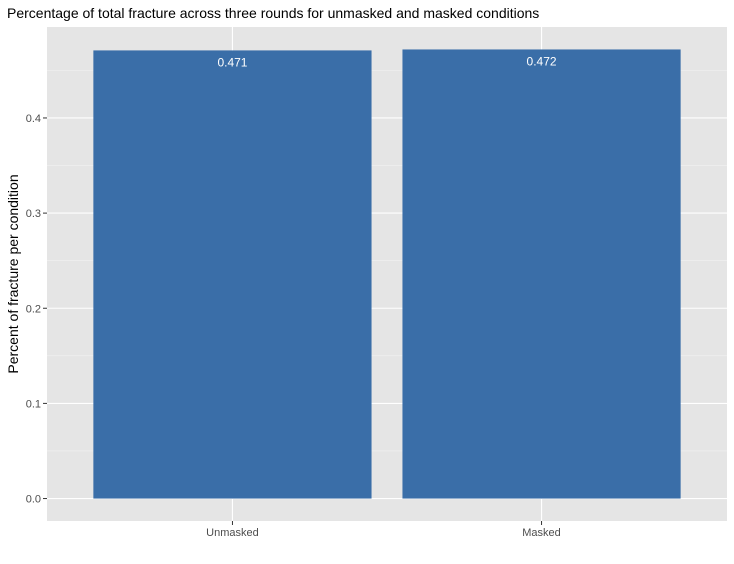  What do you see at coordinates (33, 500) in the screenshot?
I see `y-tick-label: 0.0` at bounding box center [33, 500].